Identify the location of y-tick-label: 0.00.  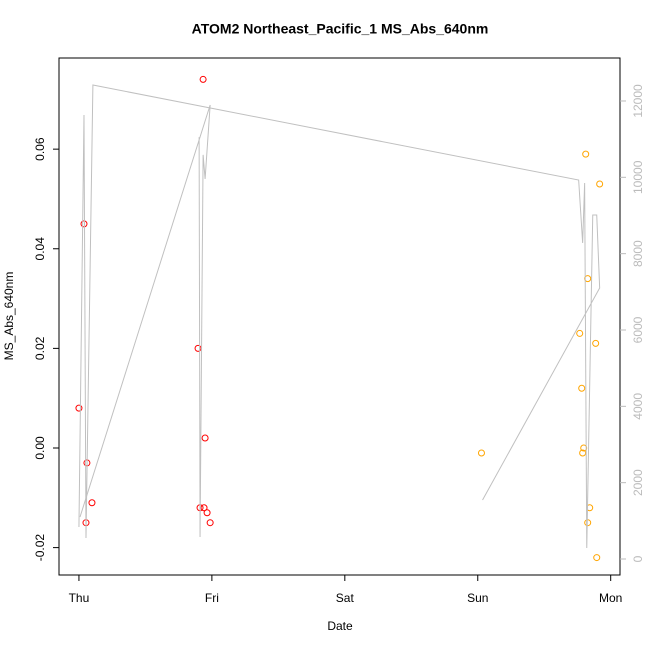
(40, 448).